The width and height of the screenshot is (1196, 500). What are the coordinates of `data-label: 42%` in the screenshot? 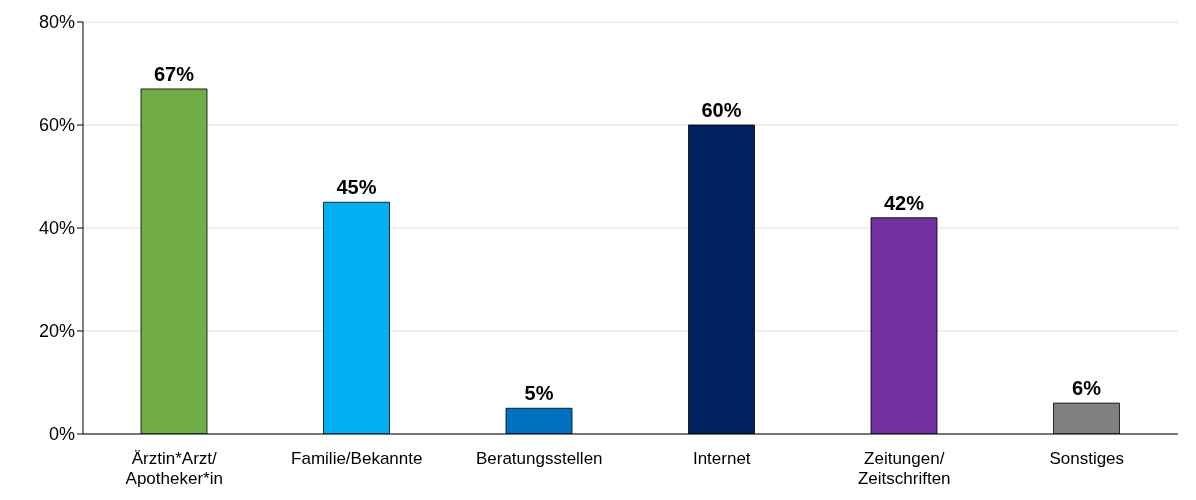 It's located at (904, 202).